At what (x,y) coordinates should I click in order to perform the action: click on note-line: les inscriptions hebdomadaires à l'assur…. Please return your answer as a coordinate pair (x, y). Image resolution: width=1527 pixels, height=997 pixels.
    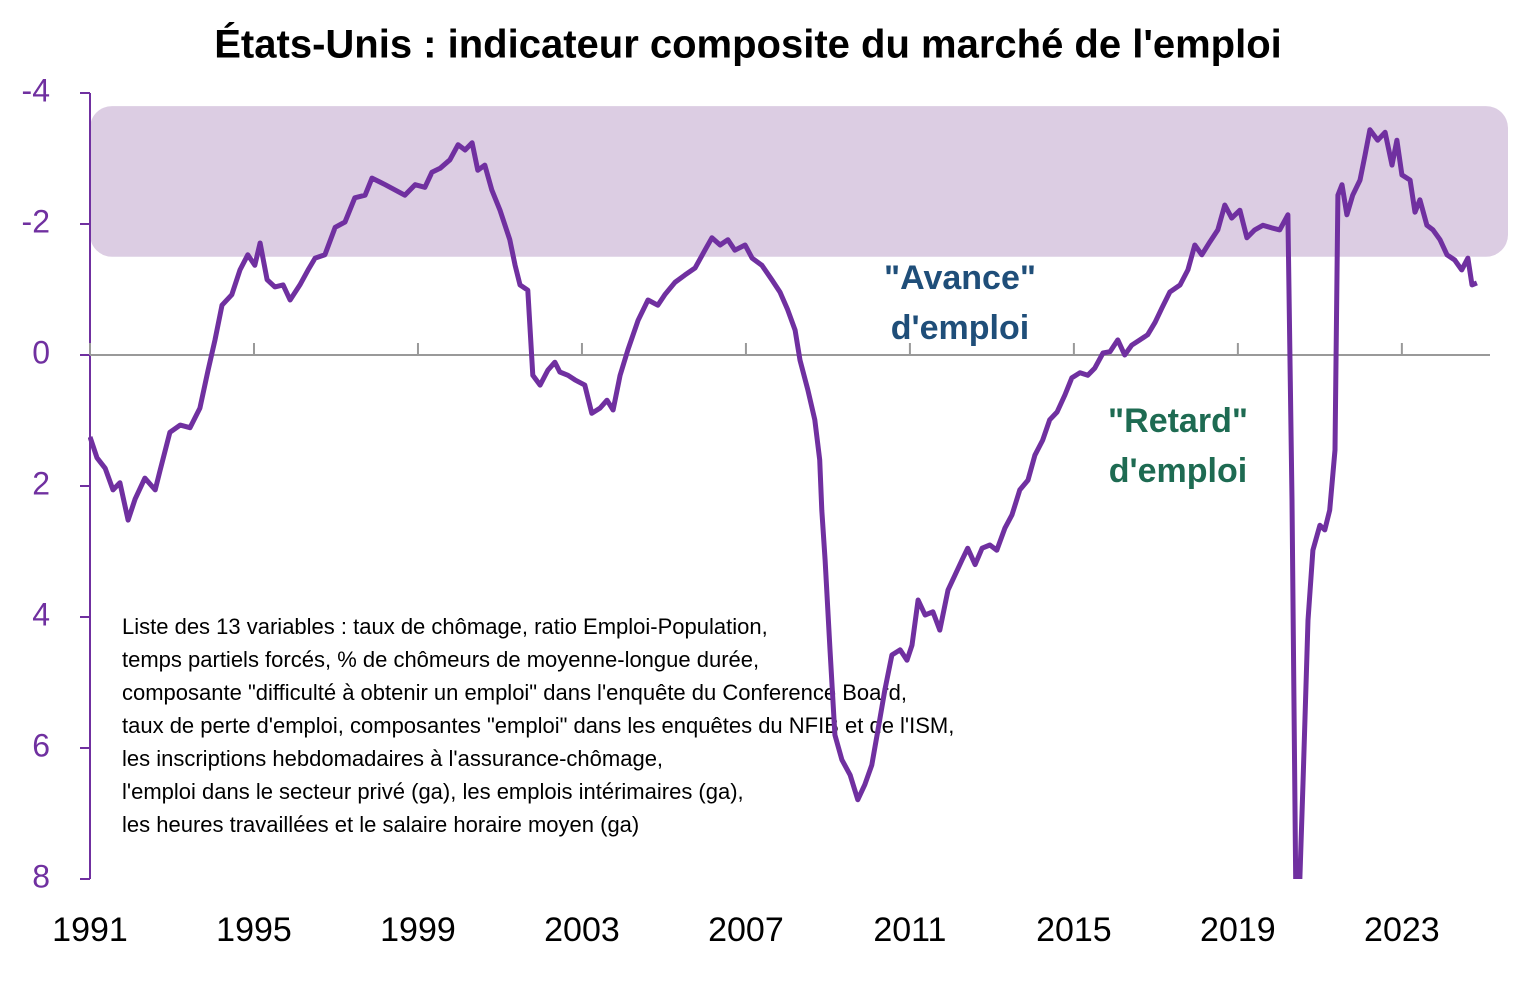
    Looking at the image, I should click on (392, 758).